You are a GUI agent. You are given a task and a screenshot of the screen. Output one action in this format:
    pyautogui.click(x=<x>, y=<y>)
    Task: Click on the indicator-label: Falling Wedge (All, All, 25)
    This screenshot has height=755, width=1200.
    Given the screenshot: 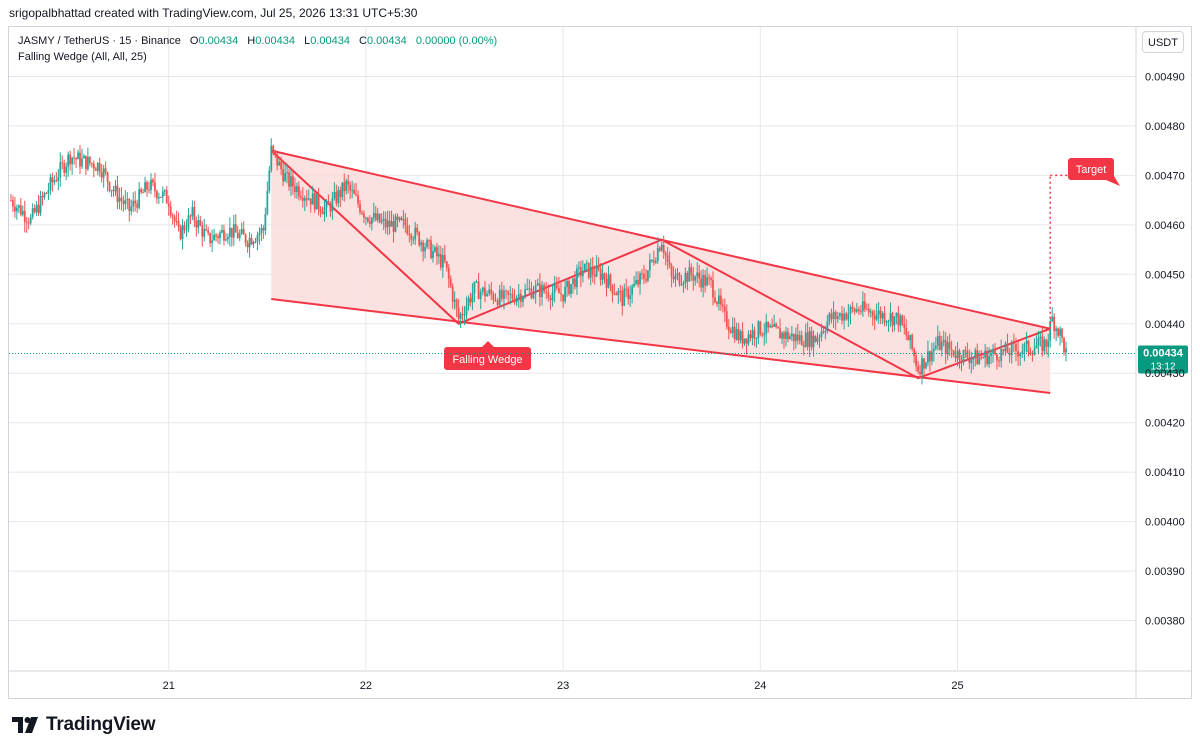 What is the action you would take?
    pyautogui.click(x=82, y=57)
    